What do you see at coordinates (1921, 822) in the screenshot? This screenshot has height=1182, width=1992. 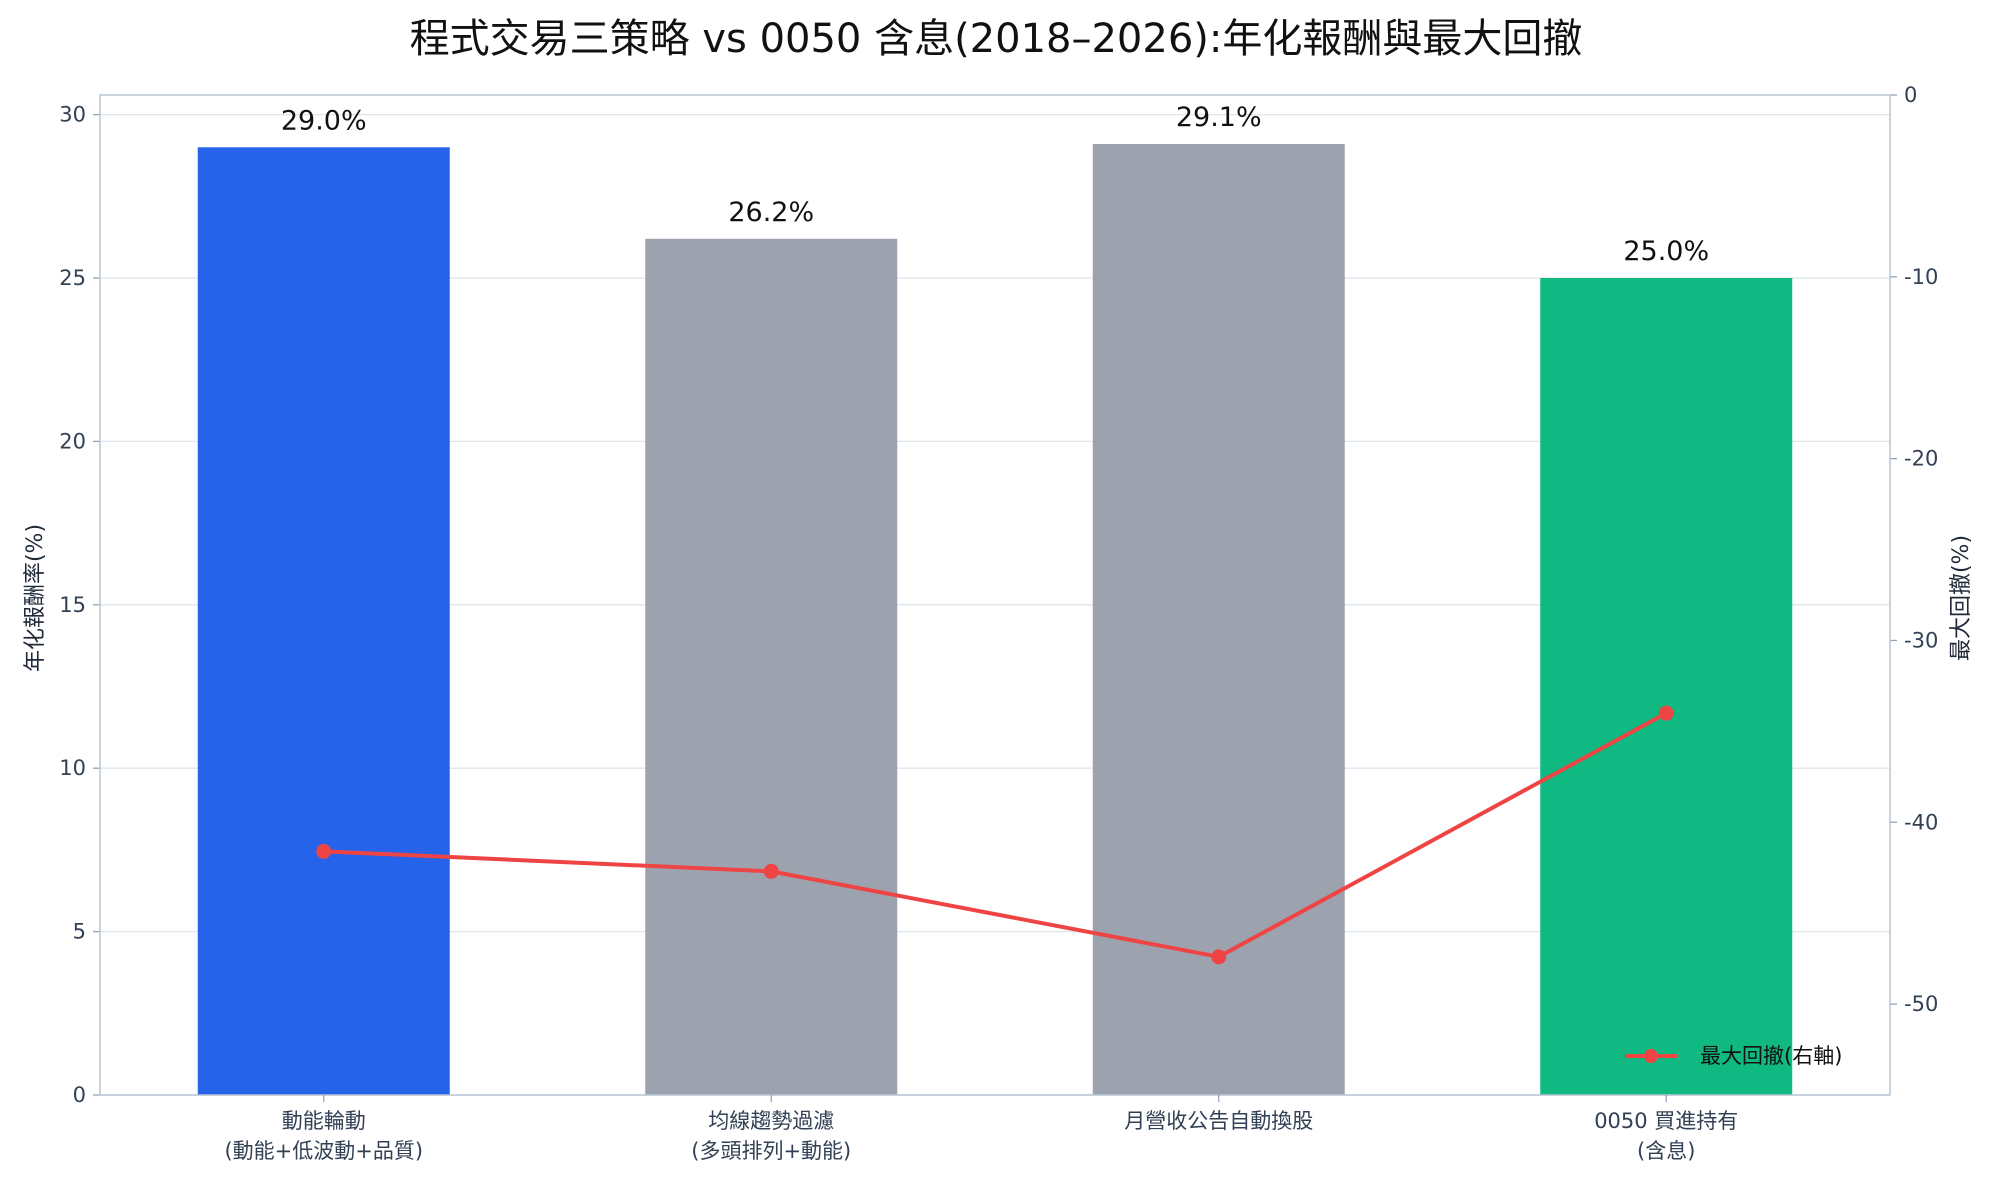 I see `y-tick-label-right: -40` at bounding box center [1921, 822].